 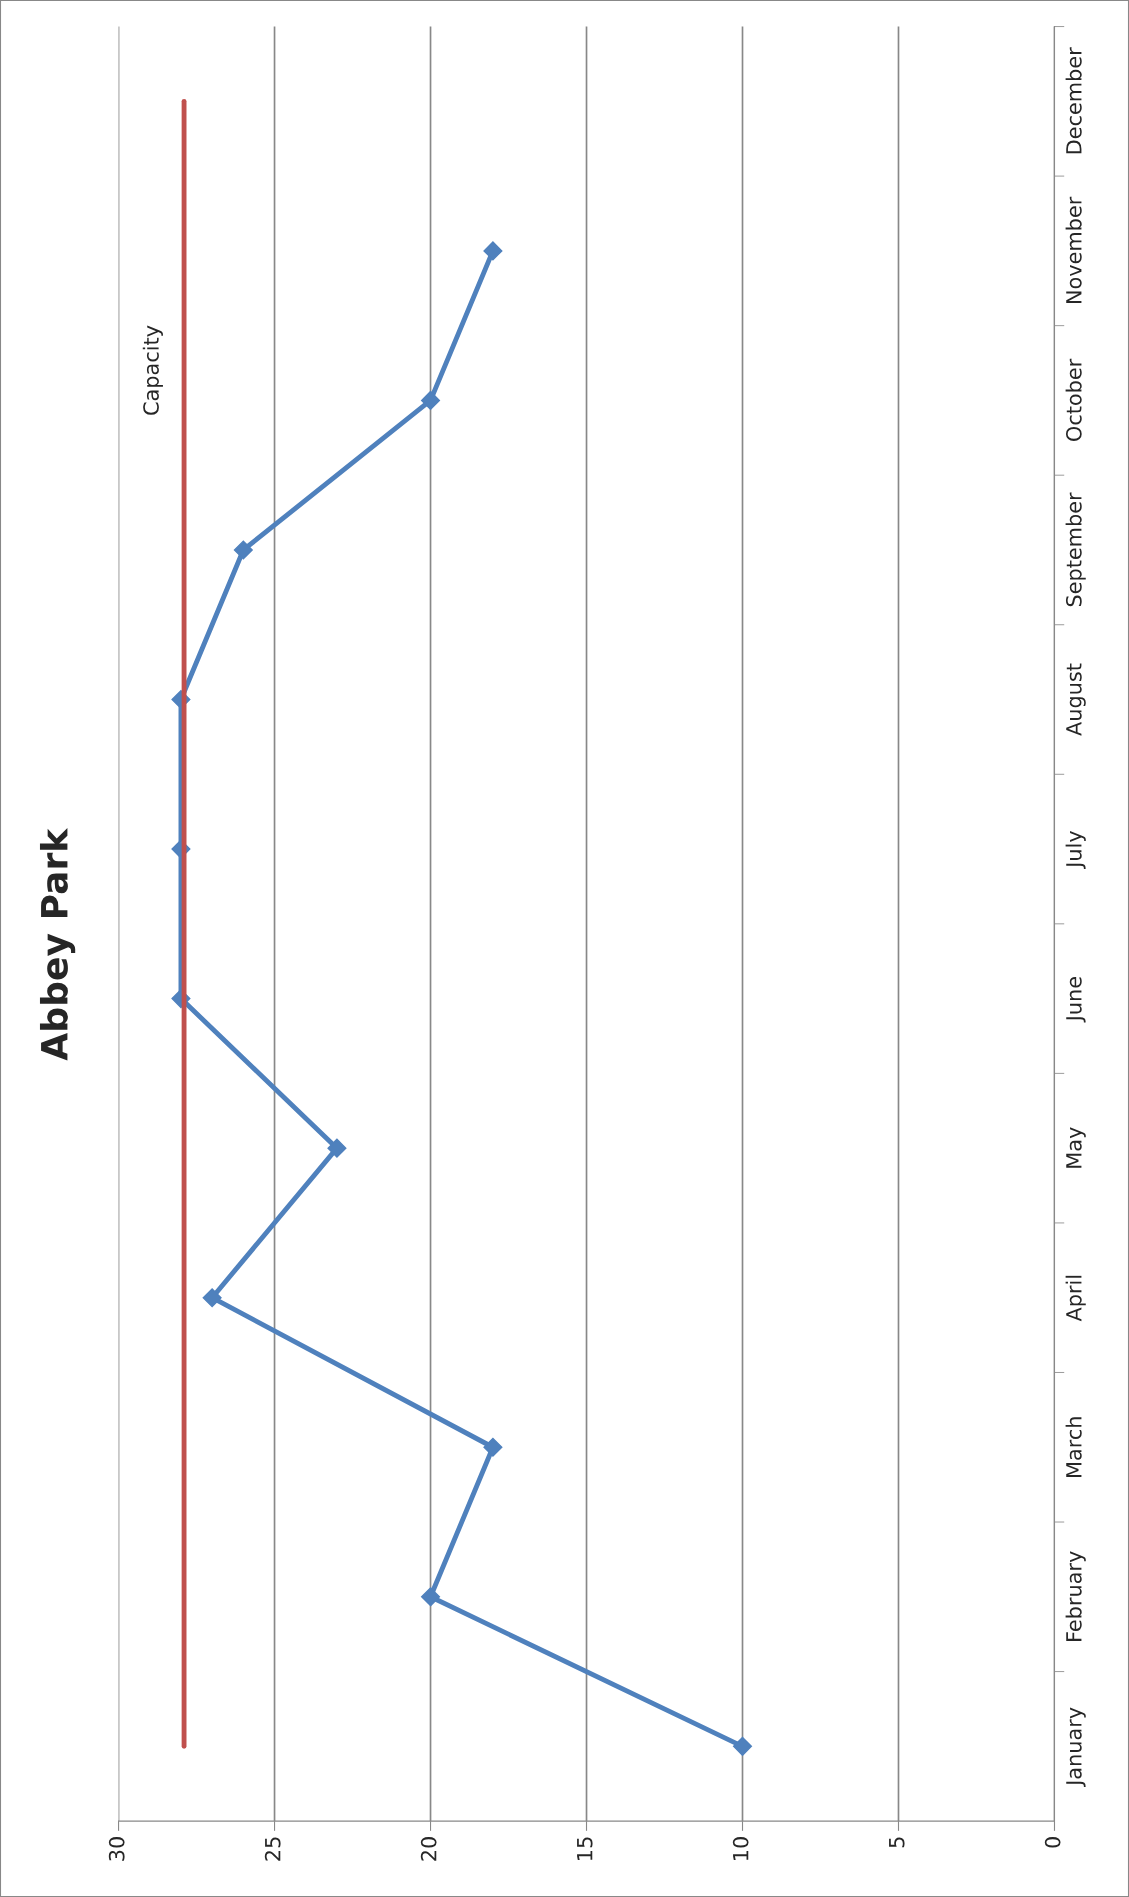 What do you see at coordinates (1076, 699) in the screenshot?
I see `y-tick-label: August` at bounding box center [1076, 699].